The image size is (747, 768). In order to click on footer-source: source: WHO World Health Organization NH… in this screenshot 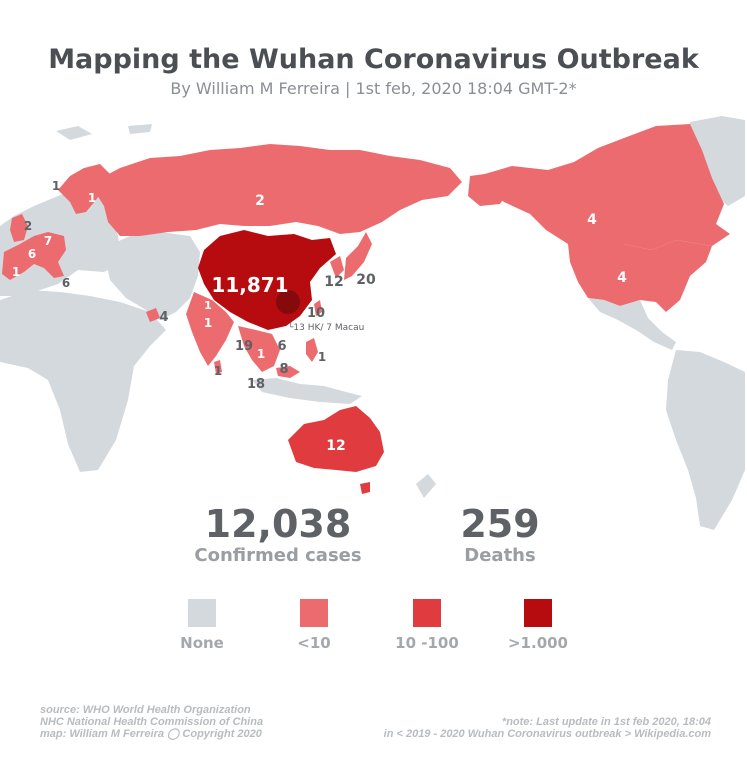, I will do `click(151, 722)`.